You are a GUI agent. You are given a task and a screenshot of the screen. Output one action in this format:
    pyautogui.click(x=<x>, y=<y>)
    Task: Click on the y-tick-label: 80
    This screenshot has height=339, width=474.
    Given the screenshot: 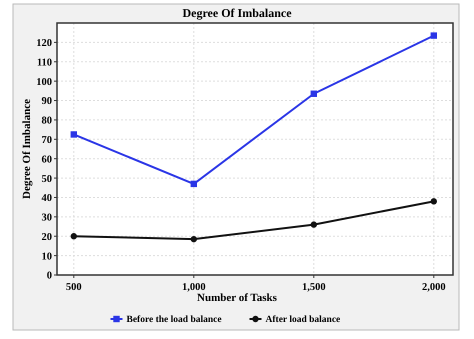 What is the action you would take?
    pyautogui.click(x=47, y=121)
    